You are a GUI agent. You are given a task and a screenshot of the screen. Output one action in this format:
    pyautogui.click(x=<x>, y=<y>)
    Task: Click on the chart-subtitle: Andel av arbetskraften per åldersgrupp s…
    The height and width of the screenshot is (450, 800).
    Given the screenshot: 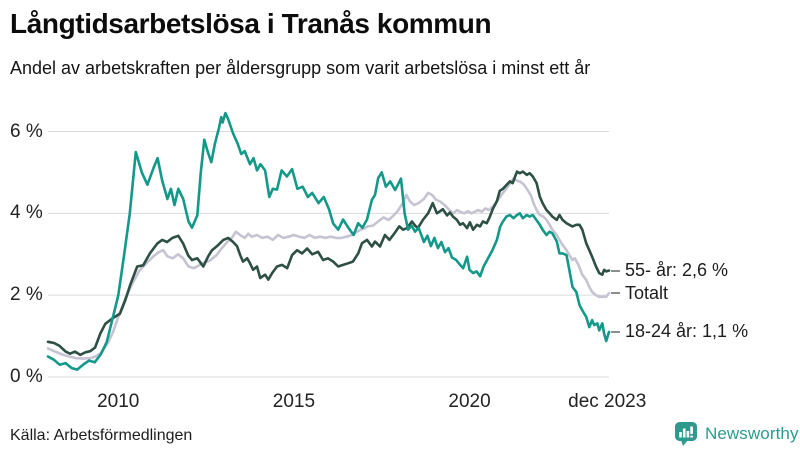 What is the action you would take?
    pyautogui.click(x=300, y=68)
    